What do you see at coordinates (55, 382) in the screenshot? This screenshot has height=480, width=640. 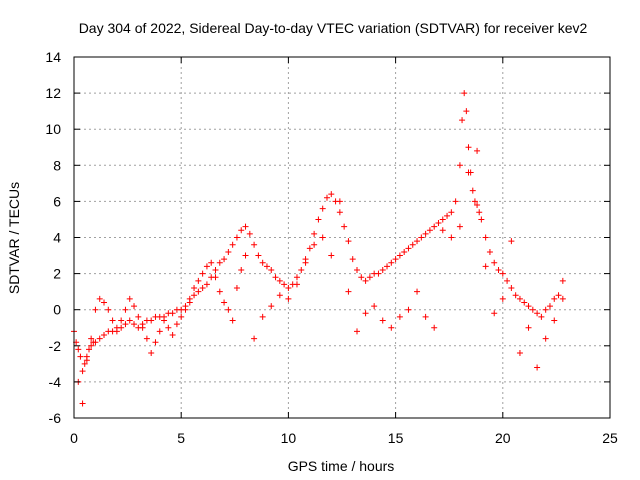 I see `y-tick-label: -4` at bounding box center [55, 382].